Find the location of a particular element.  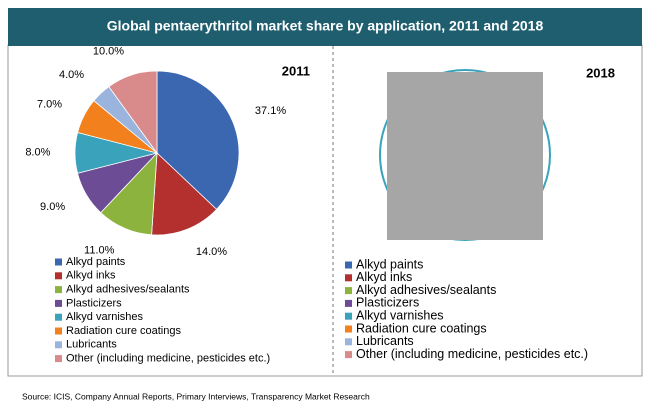

redaction-box is located at coordinates (465, 156).